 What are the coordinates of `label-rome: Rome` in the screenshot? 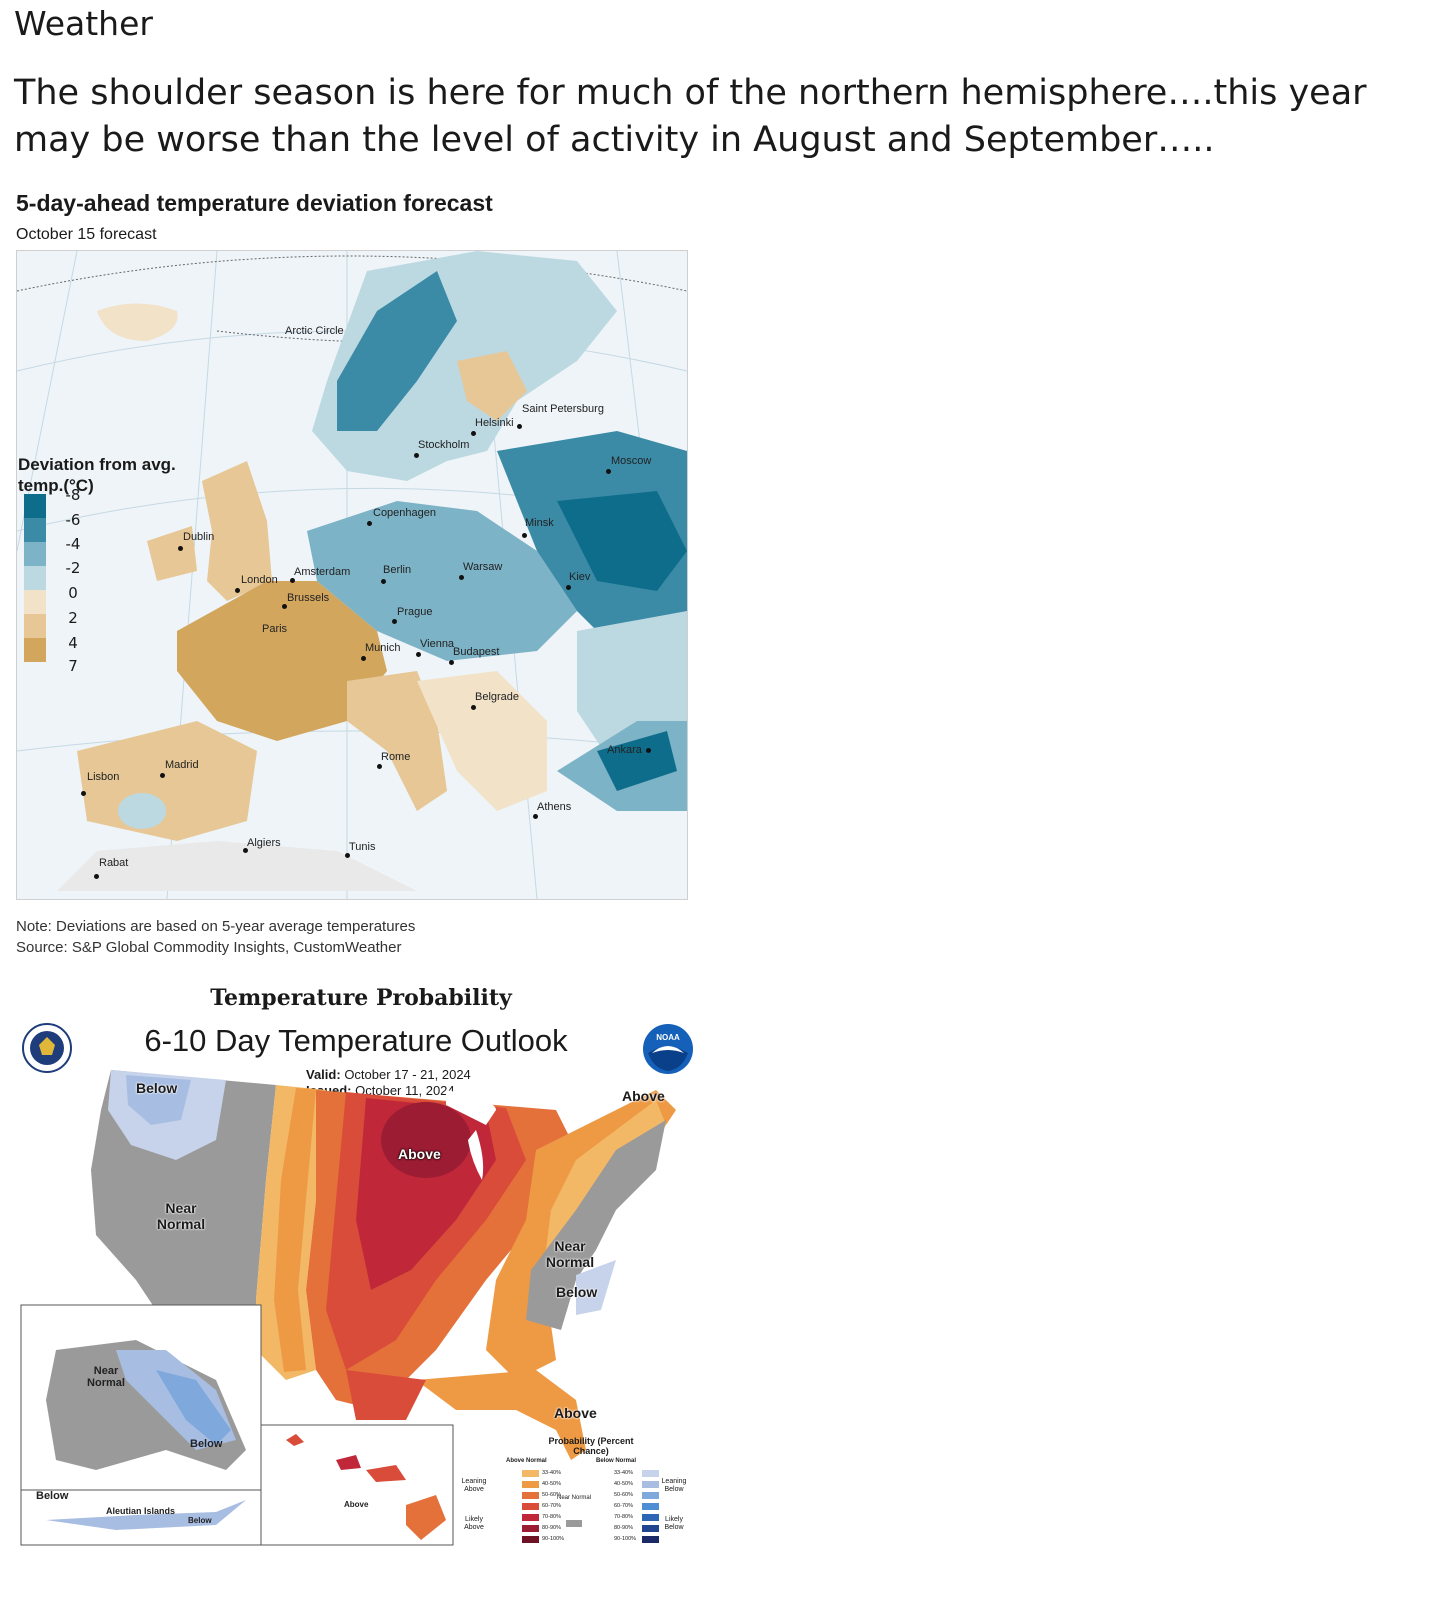 It's located at (396, 757).